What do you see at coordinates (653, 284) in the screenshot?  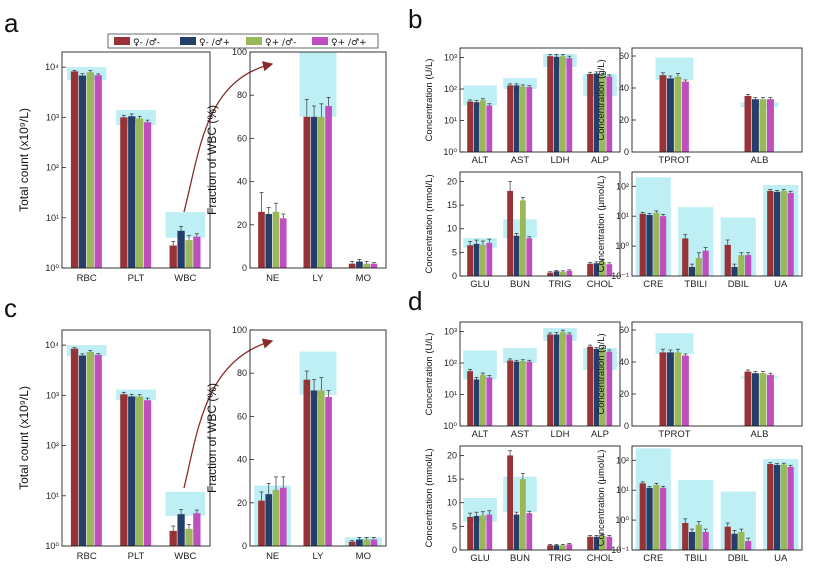 I see `category-label-cre: CRE` at bounding box center [653, 284].